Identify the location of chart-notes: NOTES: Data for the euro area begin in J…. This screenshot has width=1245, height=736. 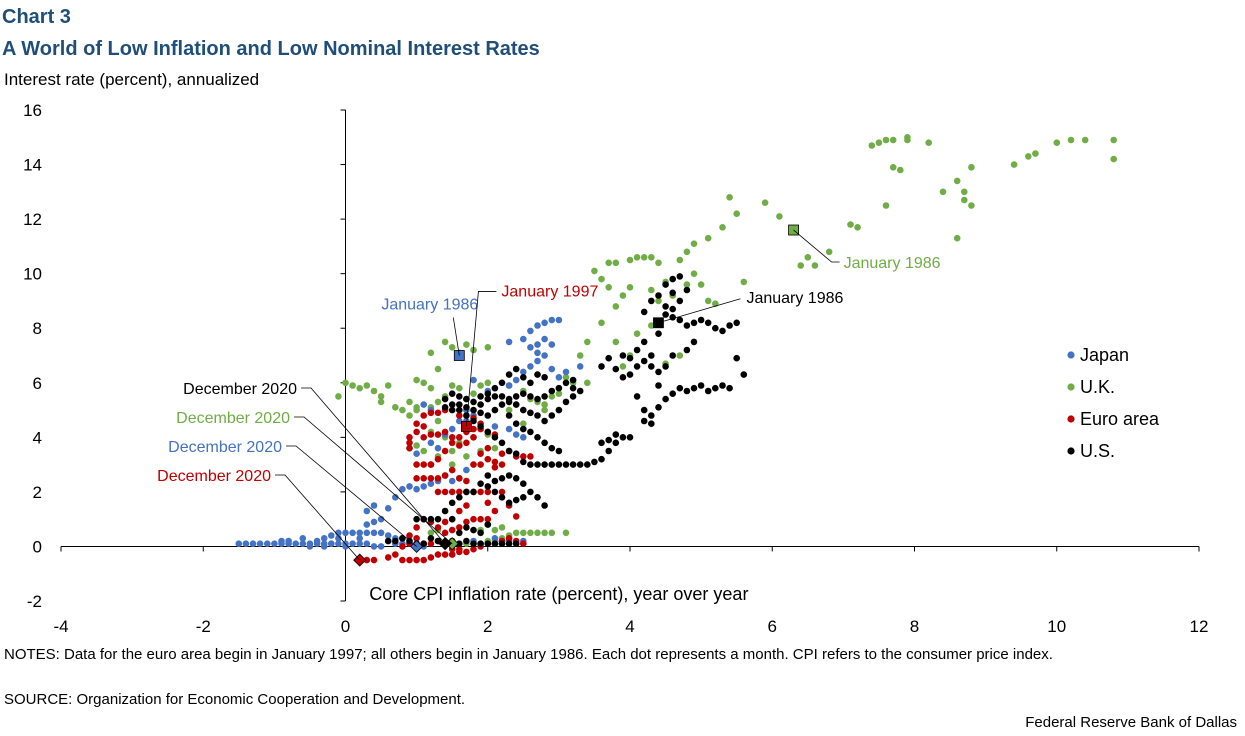
(528, 654).